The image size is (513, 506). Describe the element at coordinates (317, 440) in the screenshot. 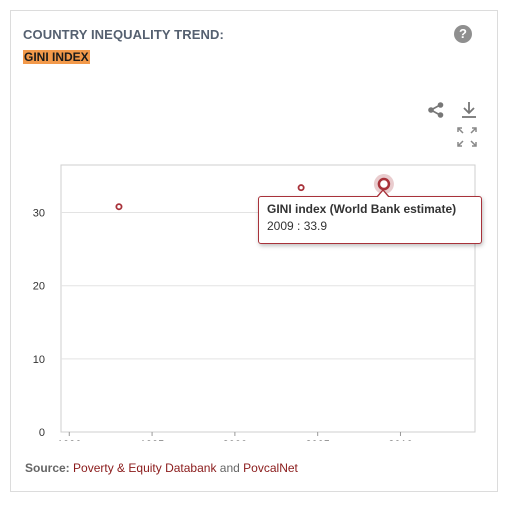

I see `x-tick-label: 2005` at that location.